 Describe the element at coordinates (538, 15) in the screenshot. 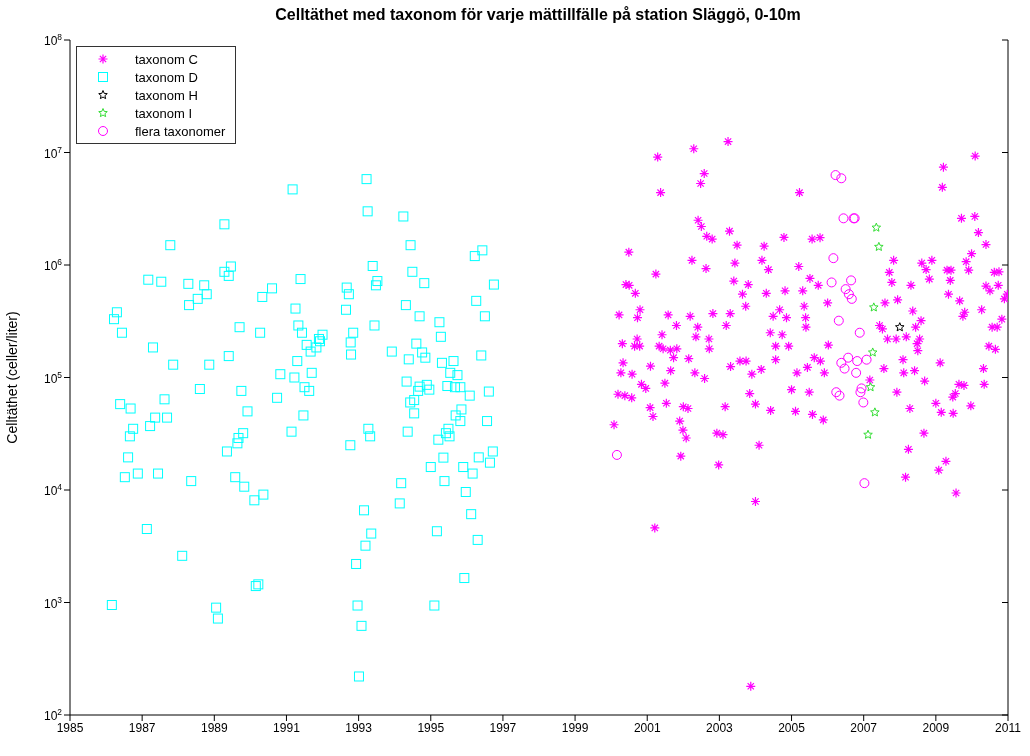

I see `chart-title: Celltäthet med taxonom för varje mättillfälle på station Släggö, 0-10m` at that location.